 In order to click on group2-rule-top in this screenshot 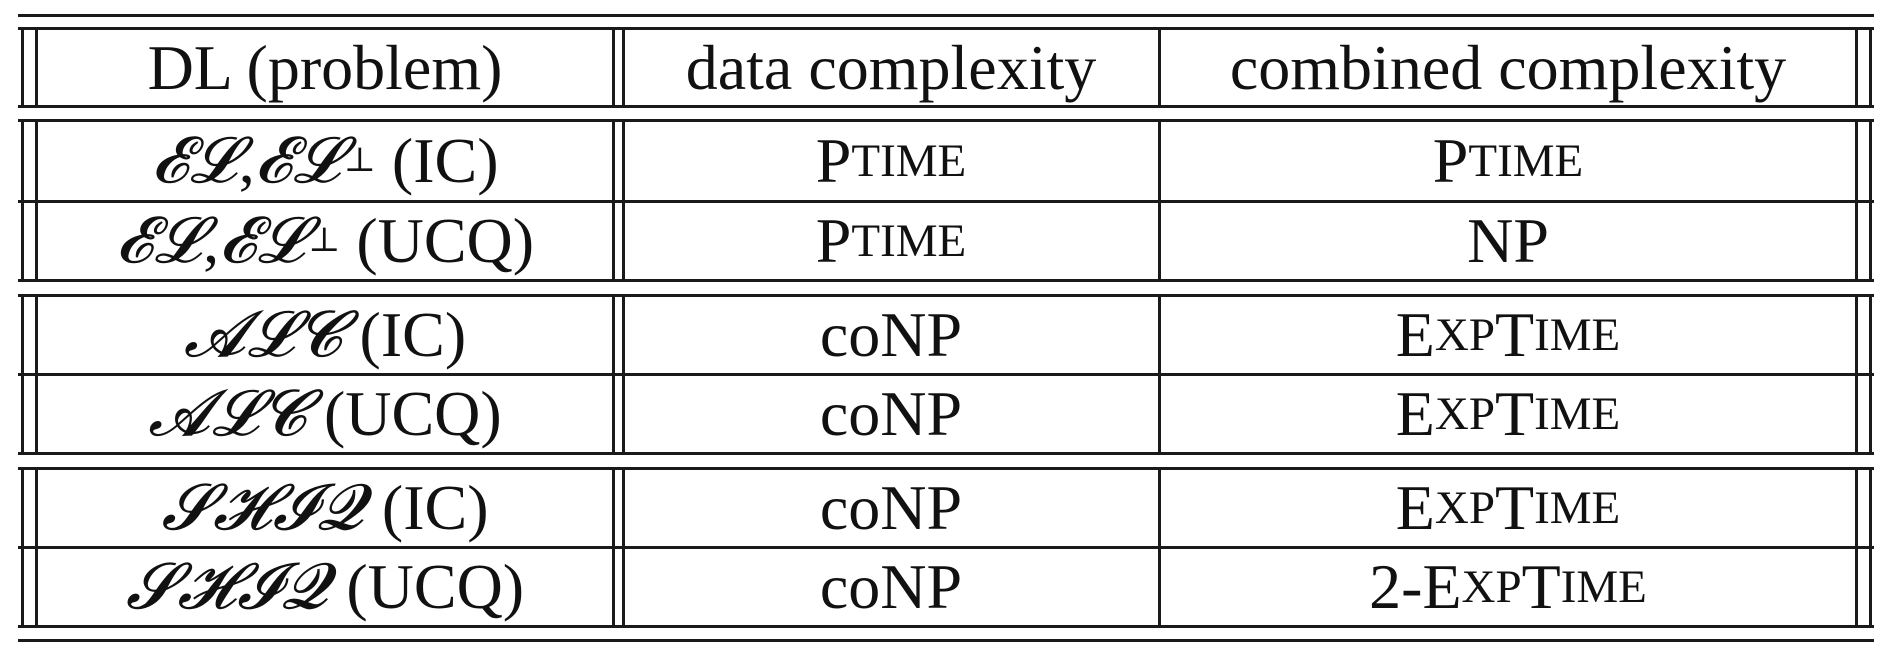, I will do `click(946, 295)`.